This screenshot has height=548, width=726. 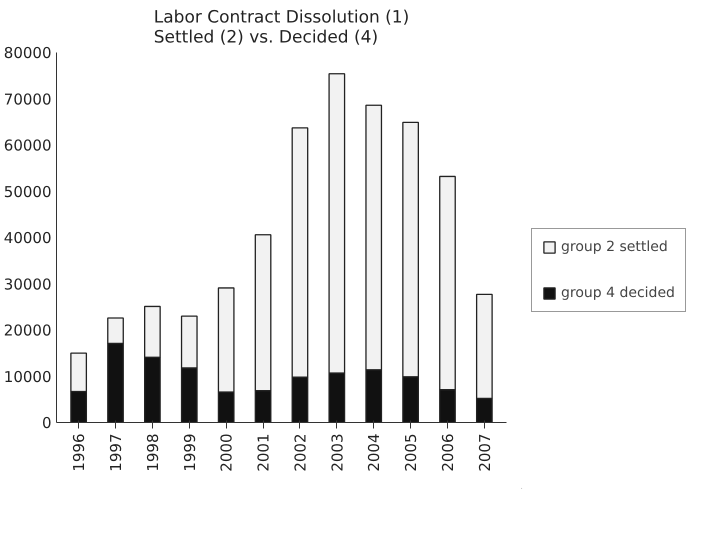 I want to click on y-tick-label: 40000, so click(x=28, y=238).